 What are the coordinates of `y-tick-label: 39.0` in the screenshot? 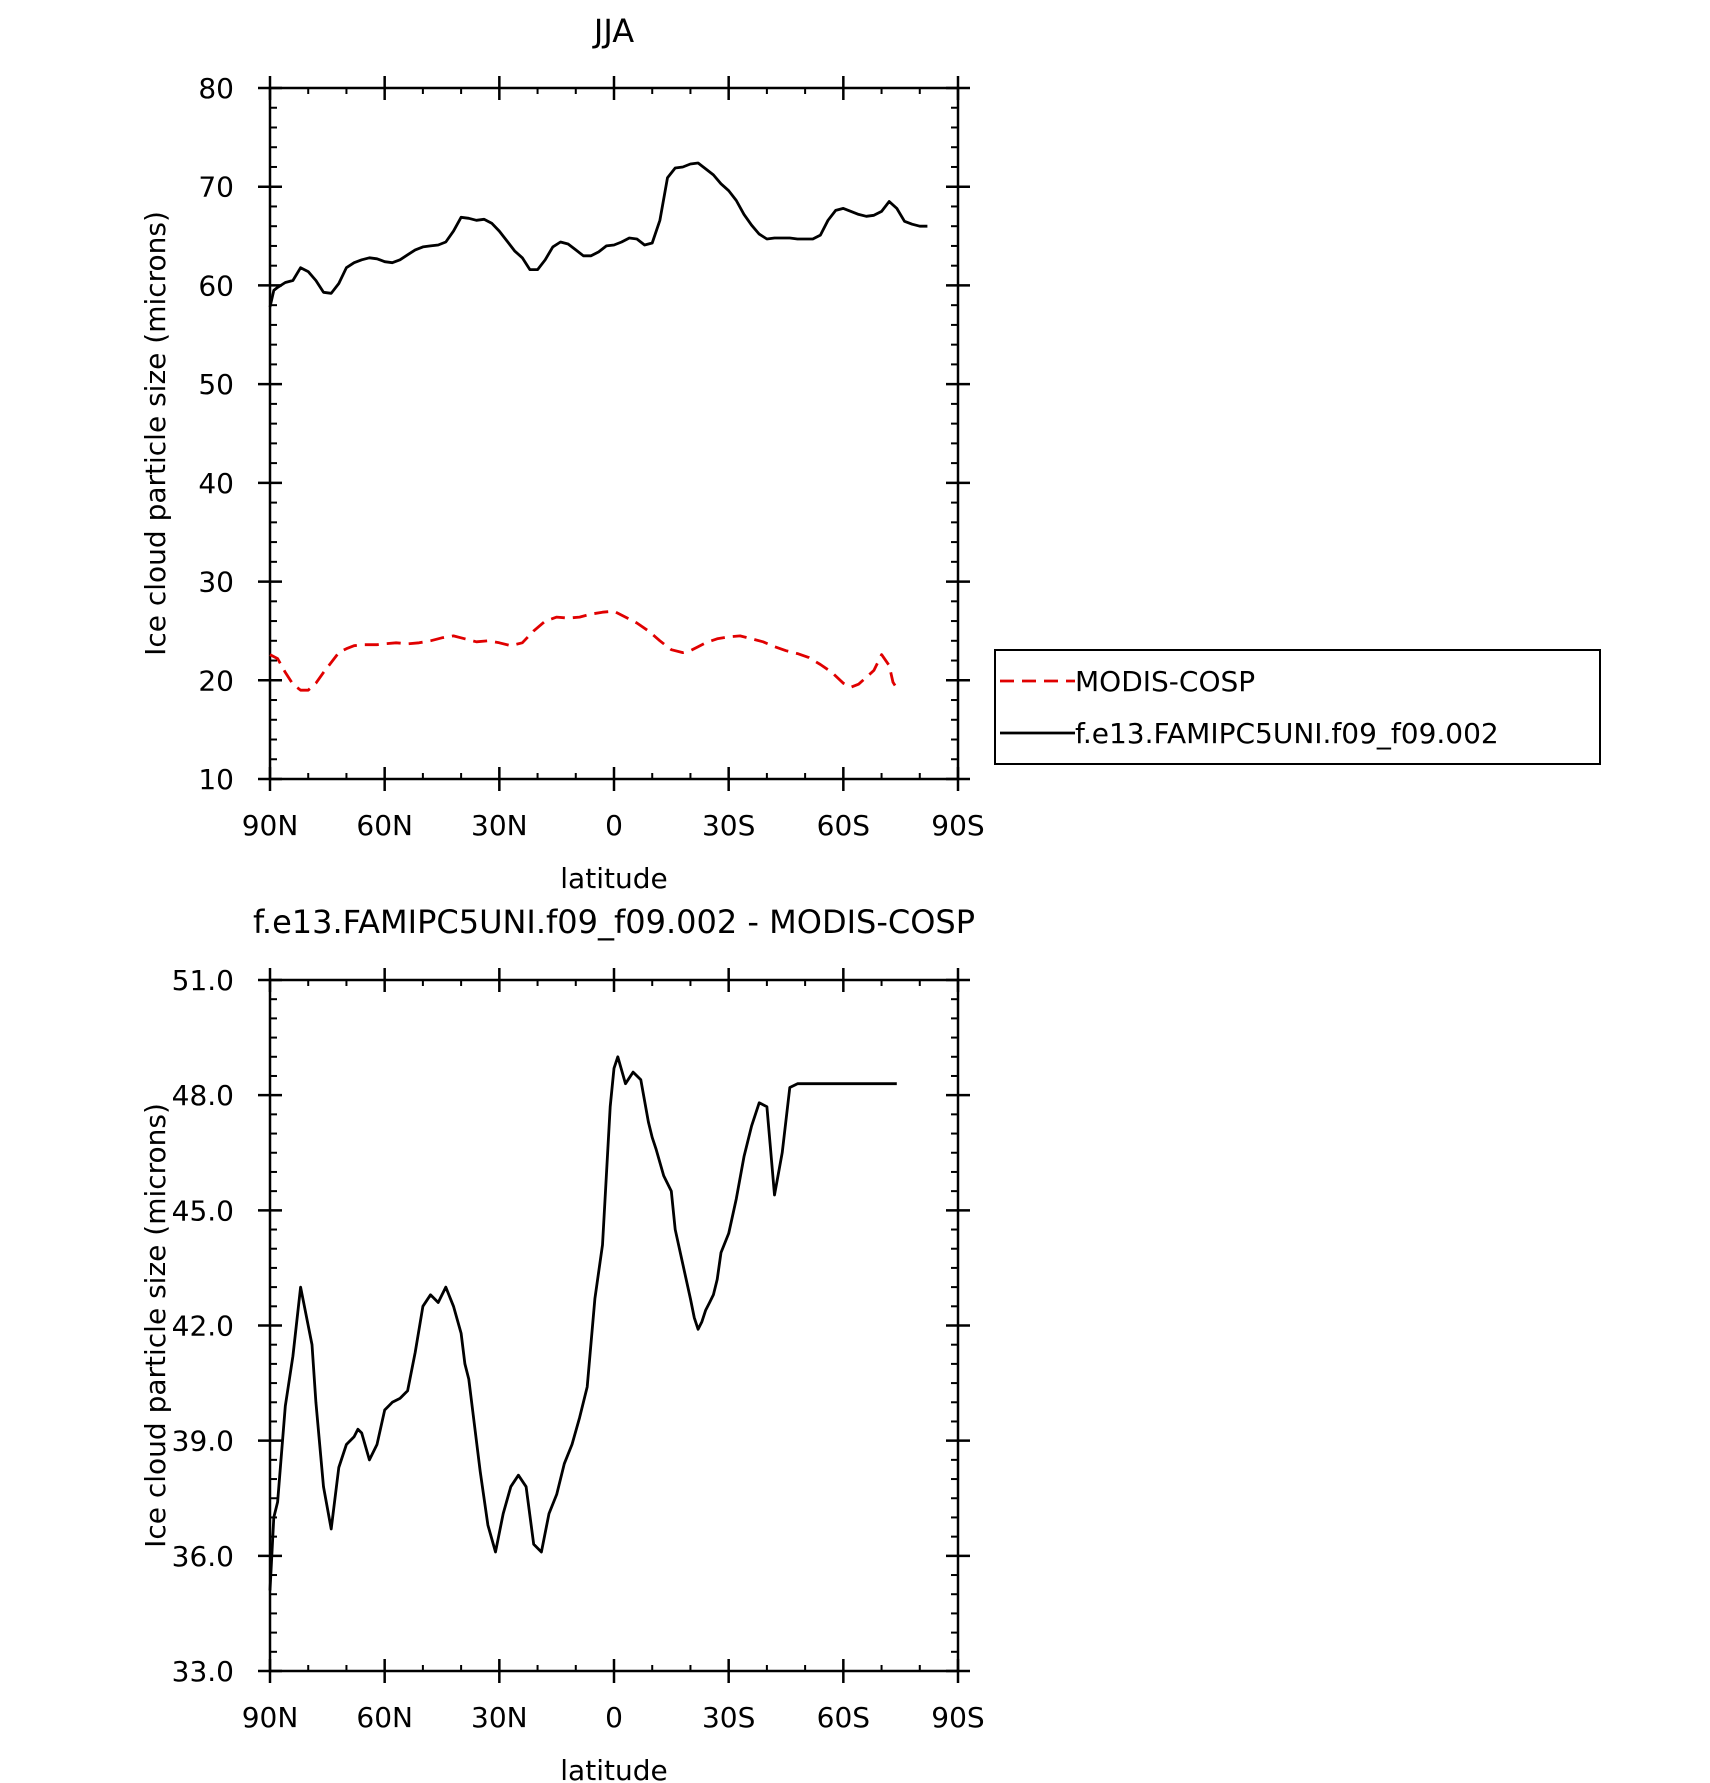 It's located at (203, 1441).